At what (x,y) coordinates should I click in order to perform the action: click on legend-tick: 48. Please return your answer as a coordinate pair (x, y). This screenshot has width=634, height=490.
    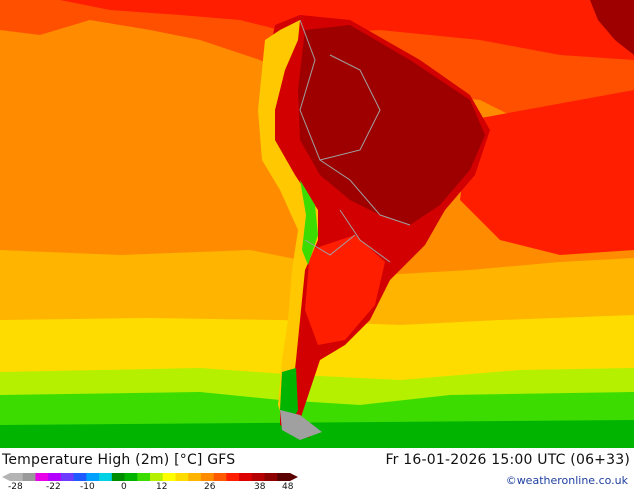
    Looking at the image, I should click on (288, 486).